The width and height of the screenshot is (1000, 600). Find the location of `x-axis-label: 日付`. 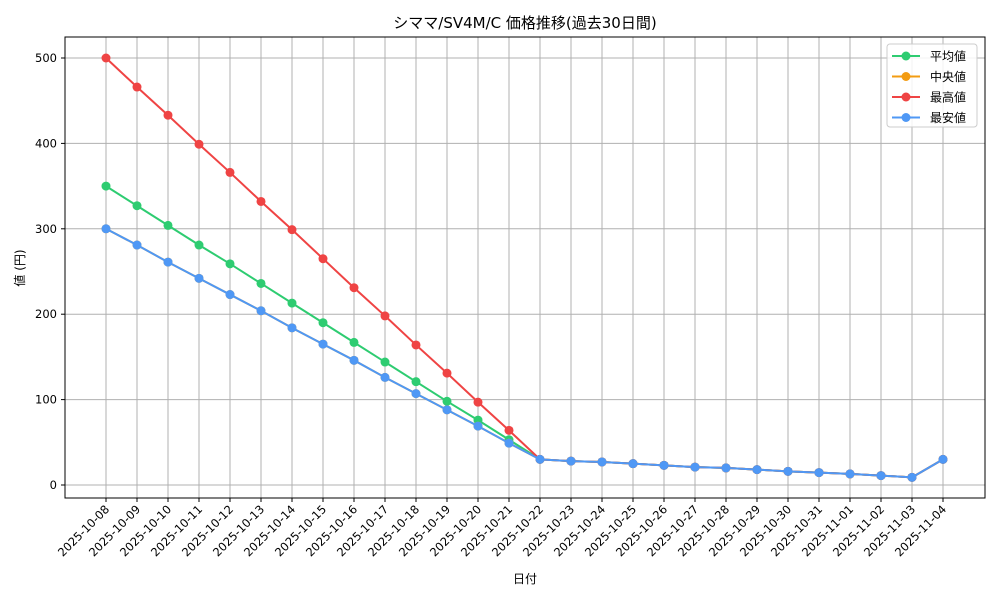

x-axis-label: 日付 is located at coordinates (525, 579).